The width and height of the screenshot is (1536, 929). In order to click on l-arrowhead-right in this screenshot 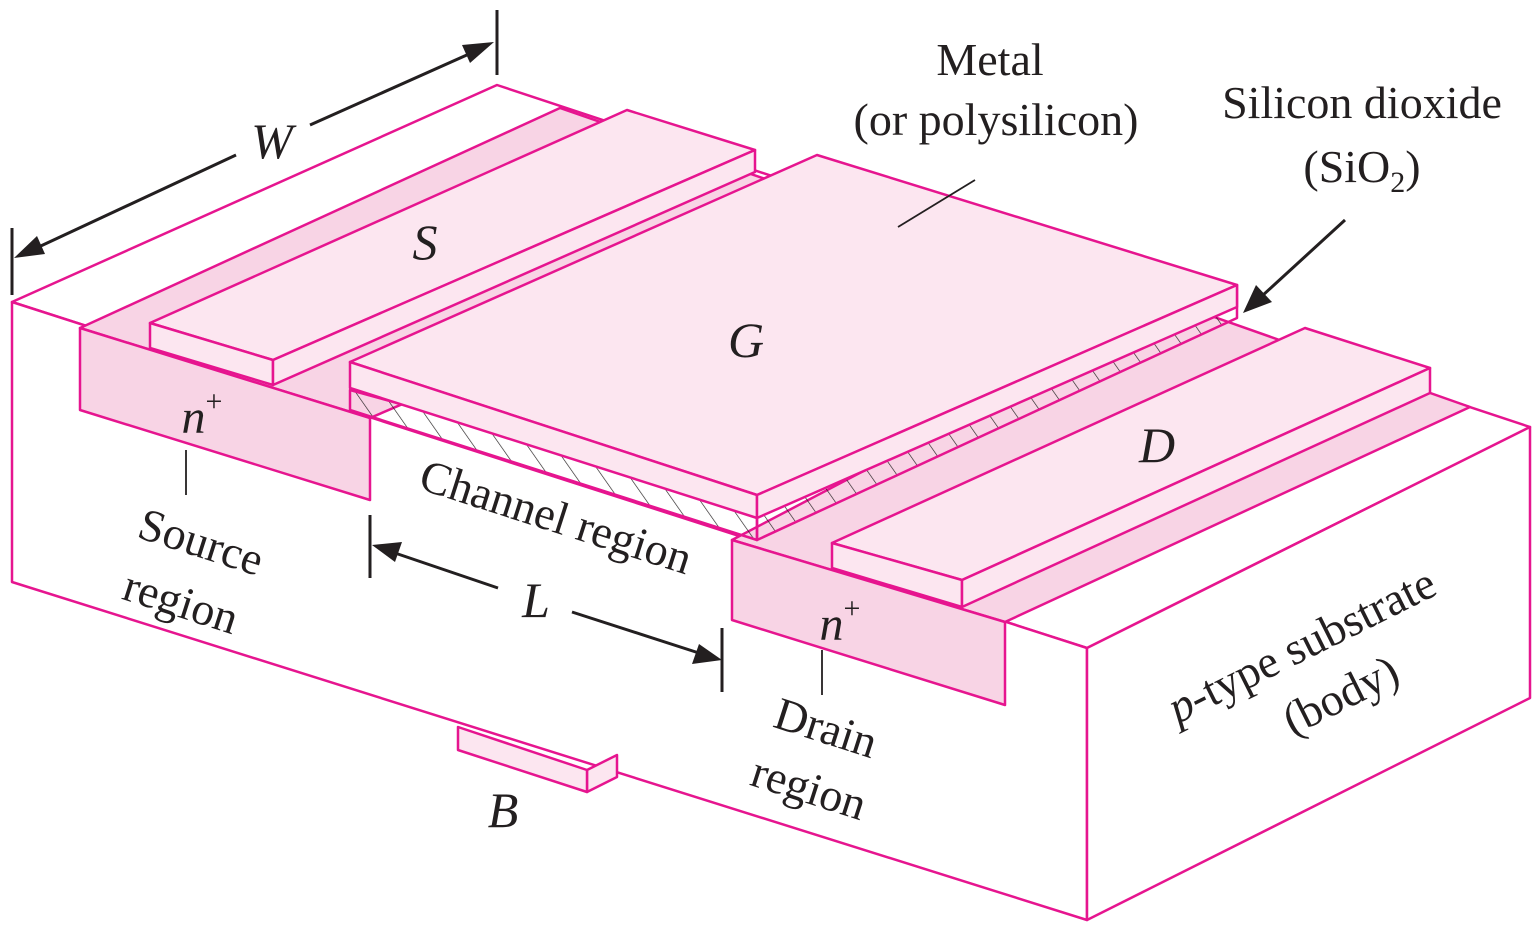, I will do `click(707, 654)`.